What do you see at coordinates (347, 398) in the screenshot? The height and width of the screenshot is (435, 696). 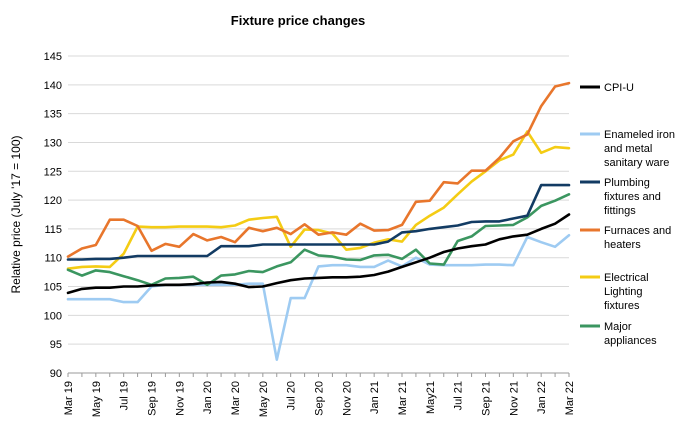 I see `x-tick-label: Nov 20` at bounding box center [347, 398].